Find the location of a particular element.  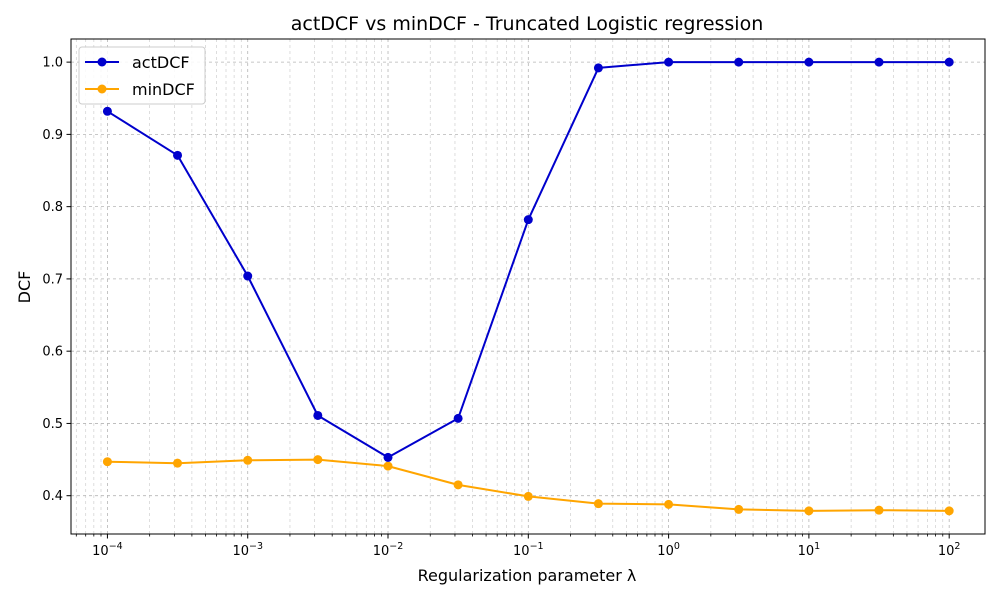

y-tick-label: 0.5 is located at coordinates (52, 424).